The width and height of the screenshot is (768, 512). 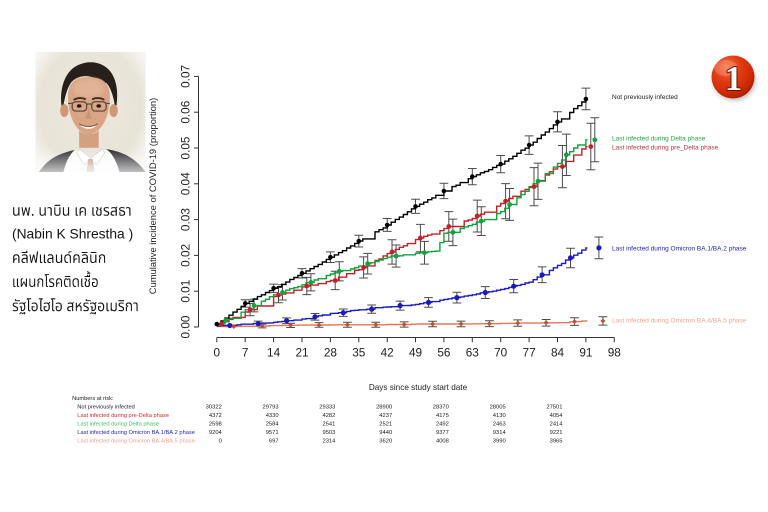 I want to click on svg-text: 4054, so click(x=557, y=416).